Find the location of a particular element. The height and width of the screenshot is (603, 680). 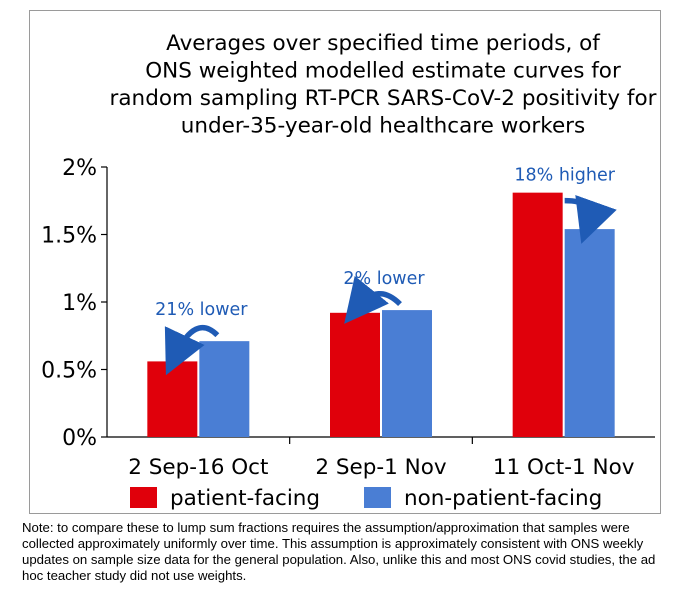

annotation-label: 18% higher is located at coordinates (564, 176).